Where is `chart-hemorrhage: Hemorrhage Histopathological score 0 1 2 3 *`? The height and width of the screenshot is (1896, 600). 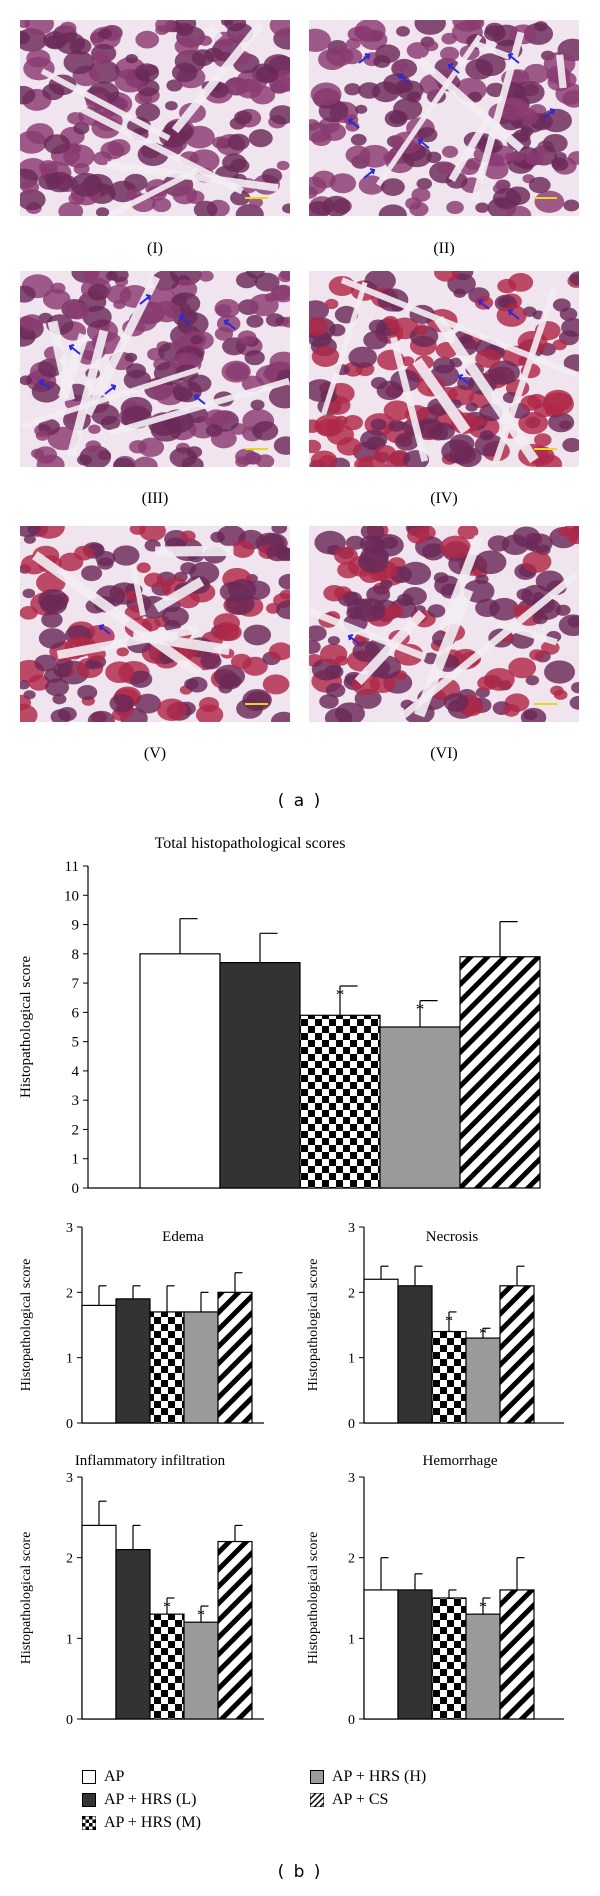 chart-hemorrhage: Hemorrhage Histopathological score 0 1 2 3 * is located at coordinates (435, 1590).